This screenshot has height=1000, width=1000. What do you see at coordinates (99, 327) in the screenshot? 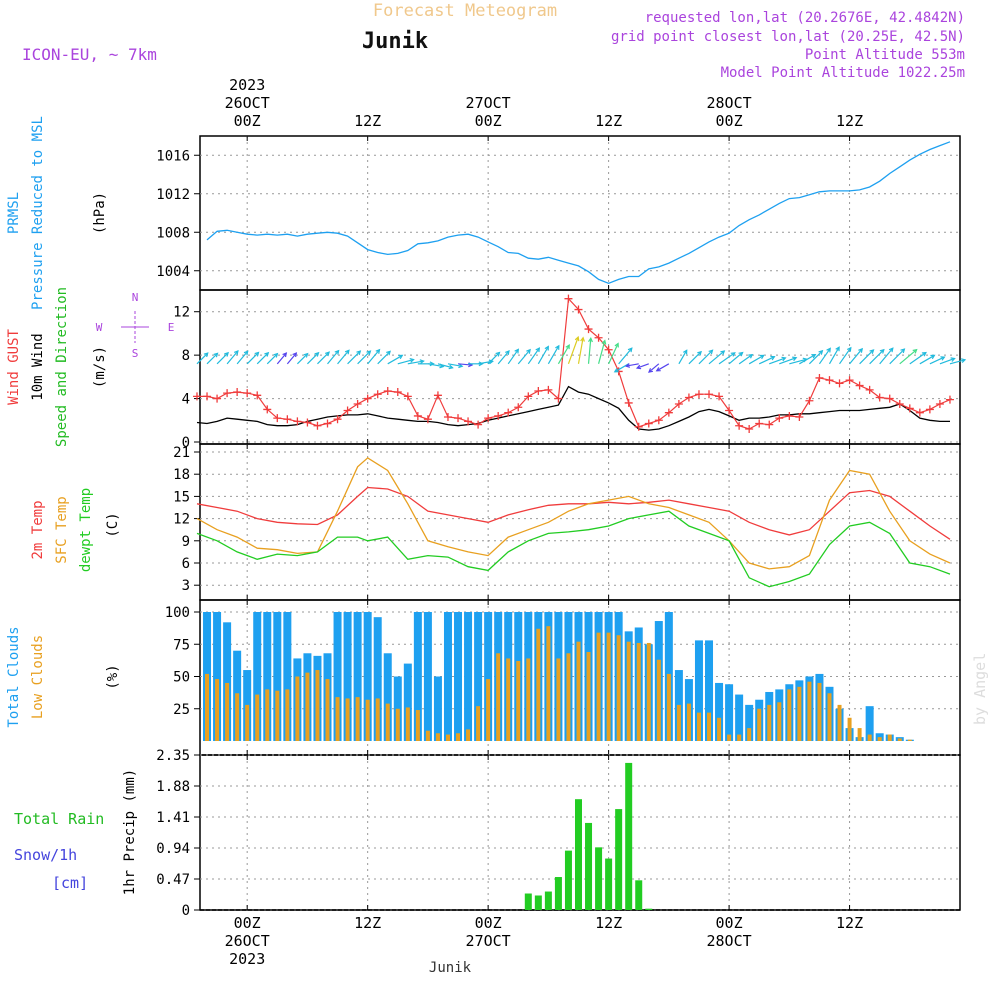
I see `compass-west-label: W` at bounding box center [99, 327].